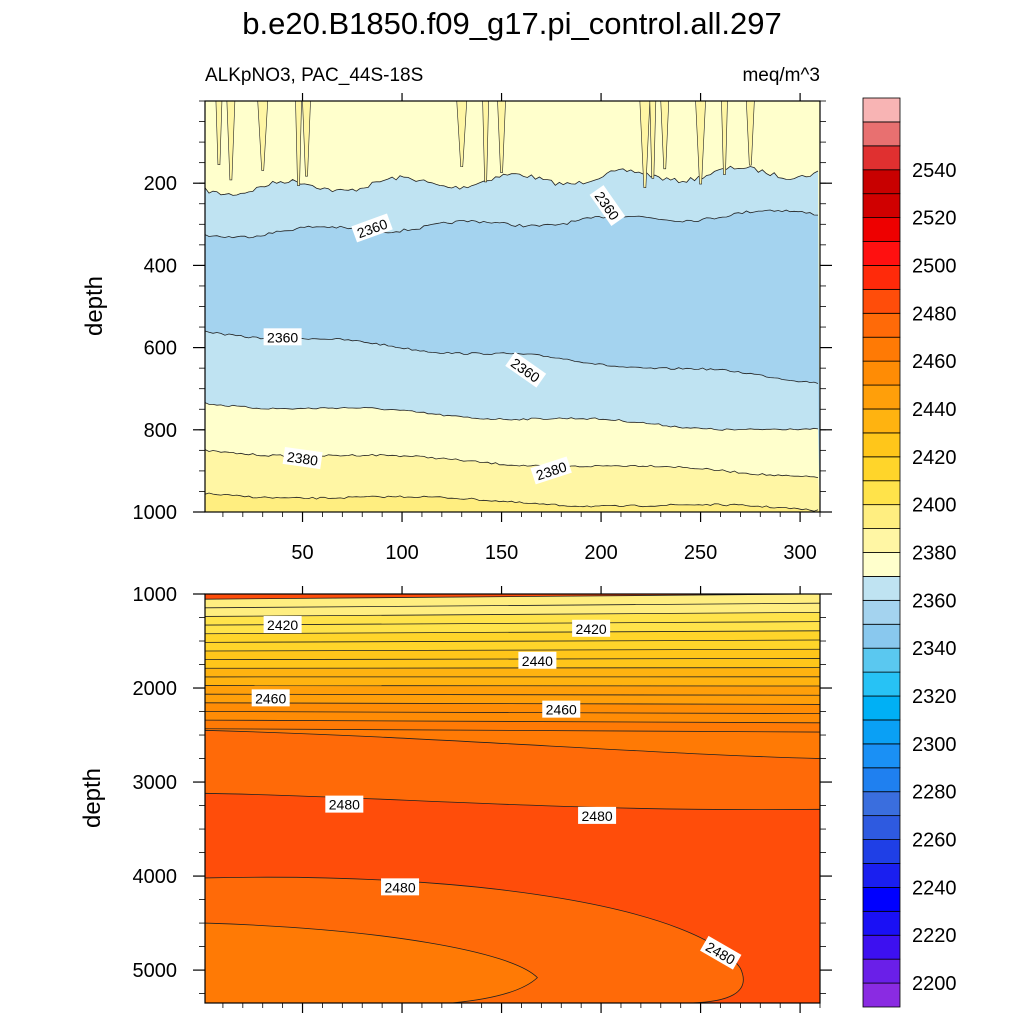 The image size is (1024, 1024). I want to click on y-tick-label: 5000, so click(155, 971).